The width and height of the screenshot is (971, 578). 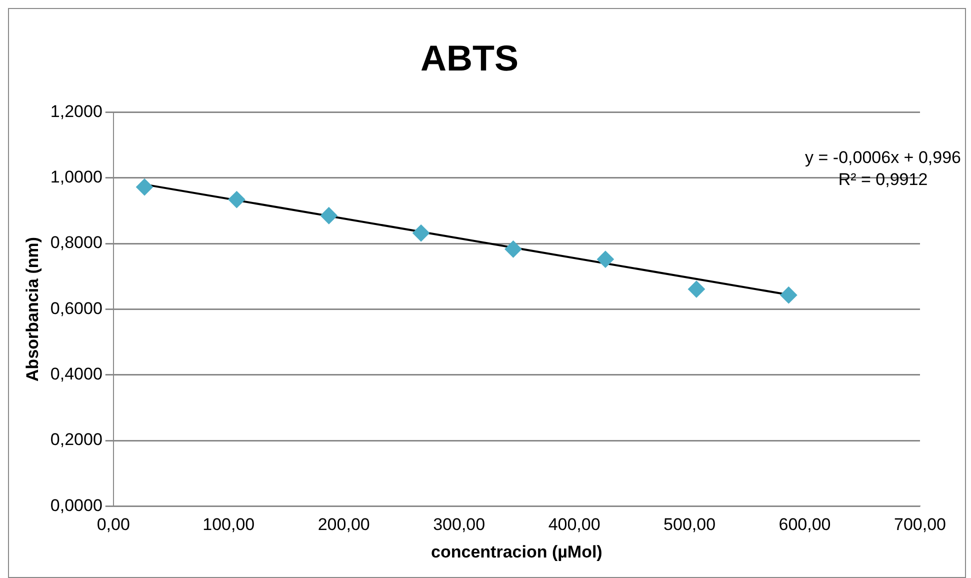 I want to click on y-tick-label: 1,0000, so click(x=76, y=177).